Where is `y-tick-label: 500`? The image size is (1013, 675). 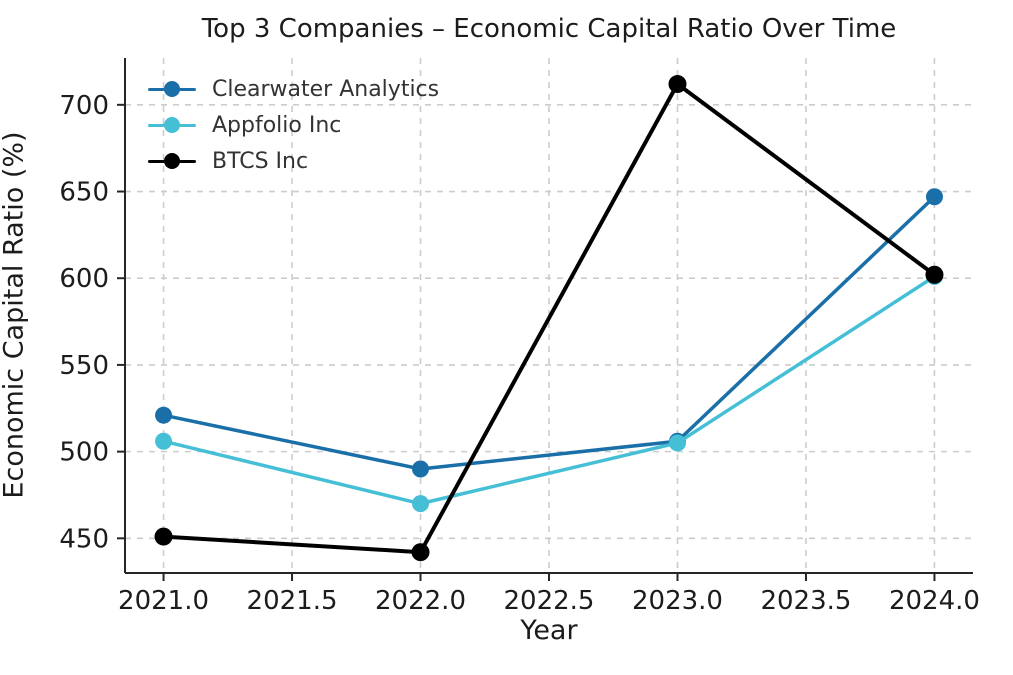 y-tick-label: 500 is located at coordinates (84, 453).